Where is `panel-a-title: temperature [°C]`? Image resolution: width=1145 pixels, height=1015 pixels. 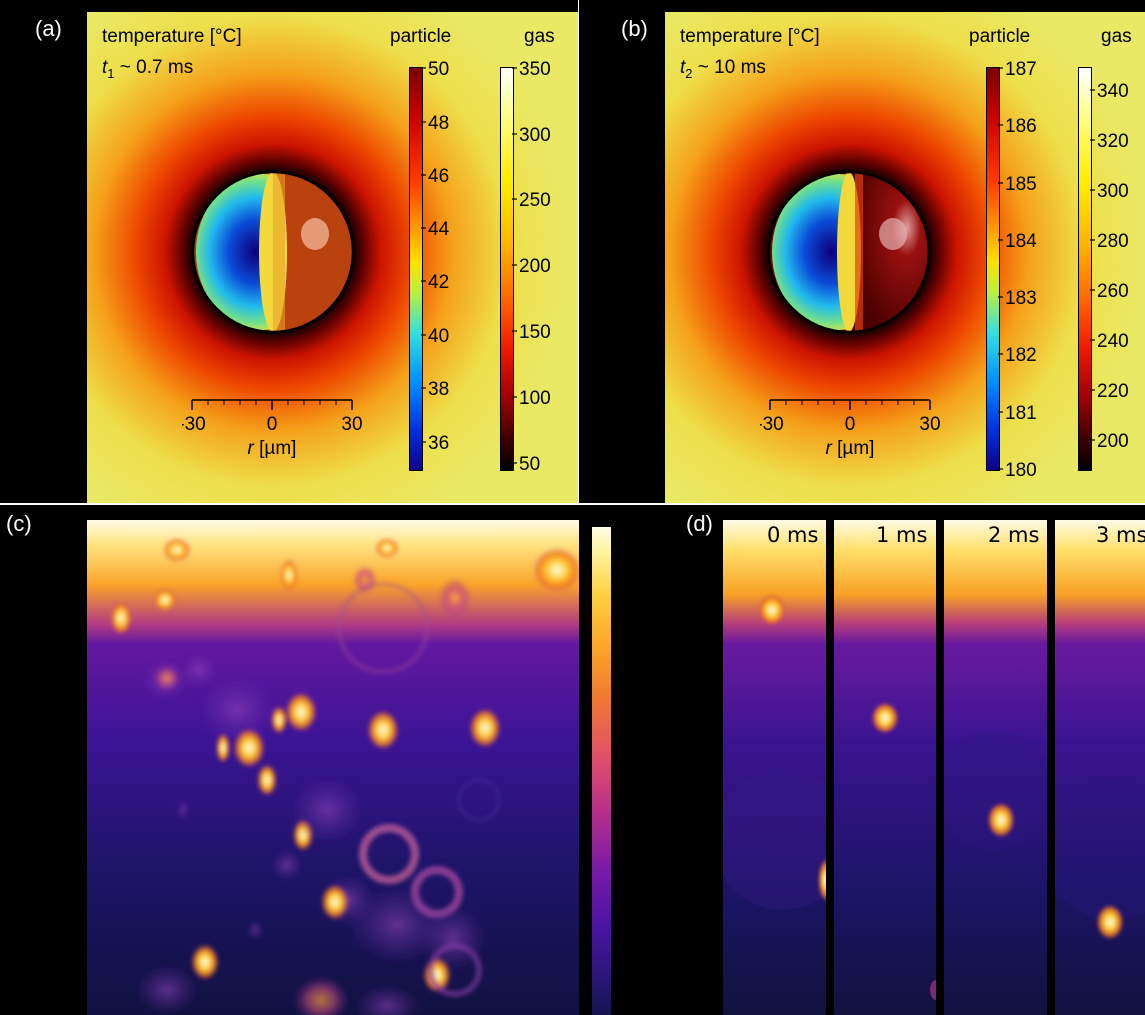
panel-a-title: temperature [°C] is located at coordinates (172, 36).